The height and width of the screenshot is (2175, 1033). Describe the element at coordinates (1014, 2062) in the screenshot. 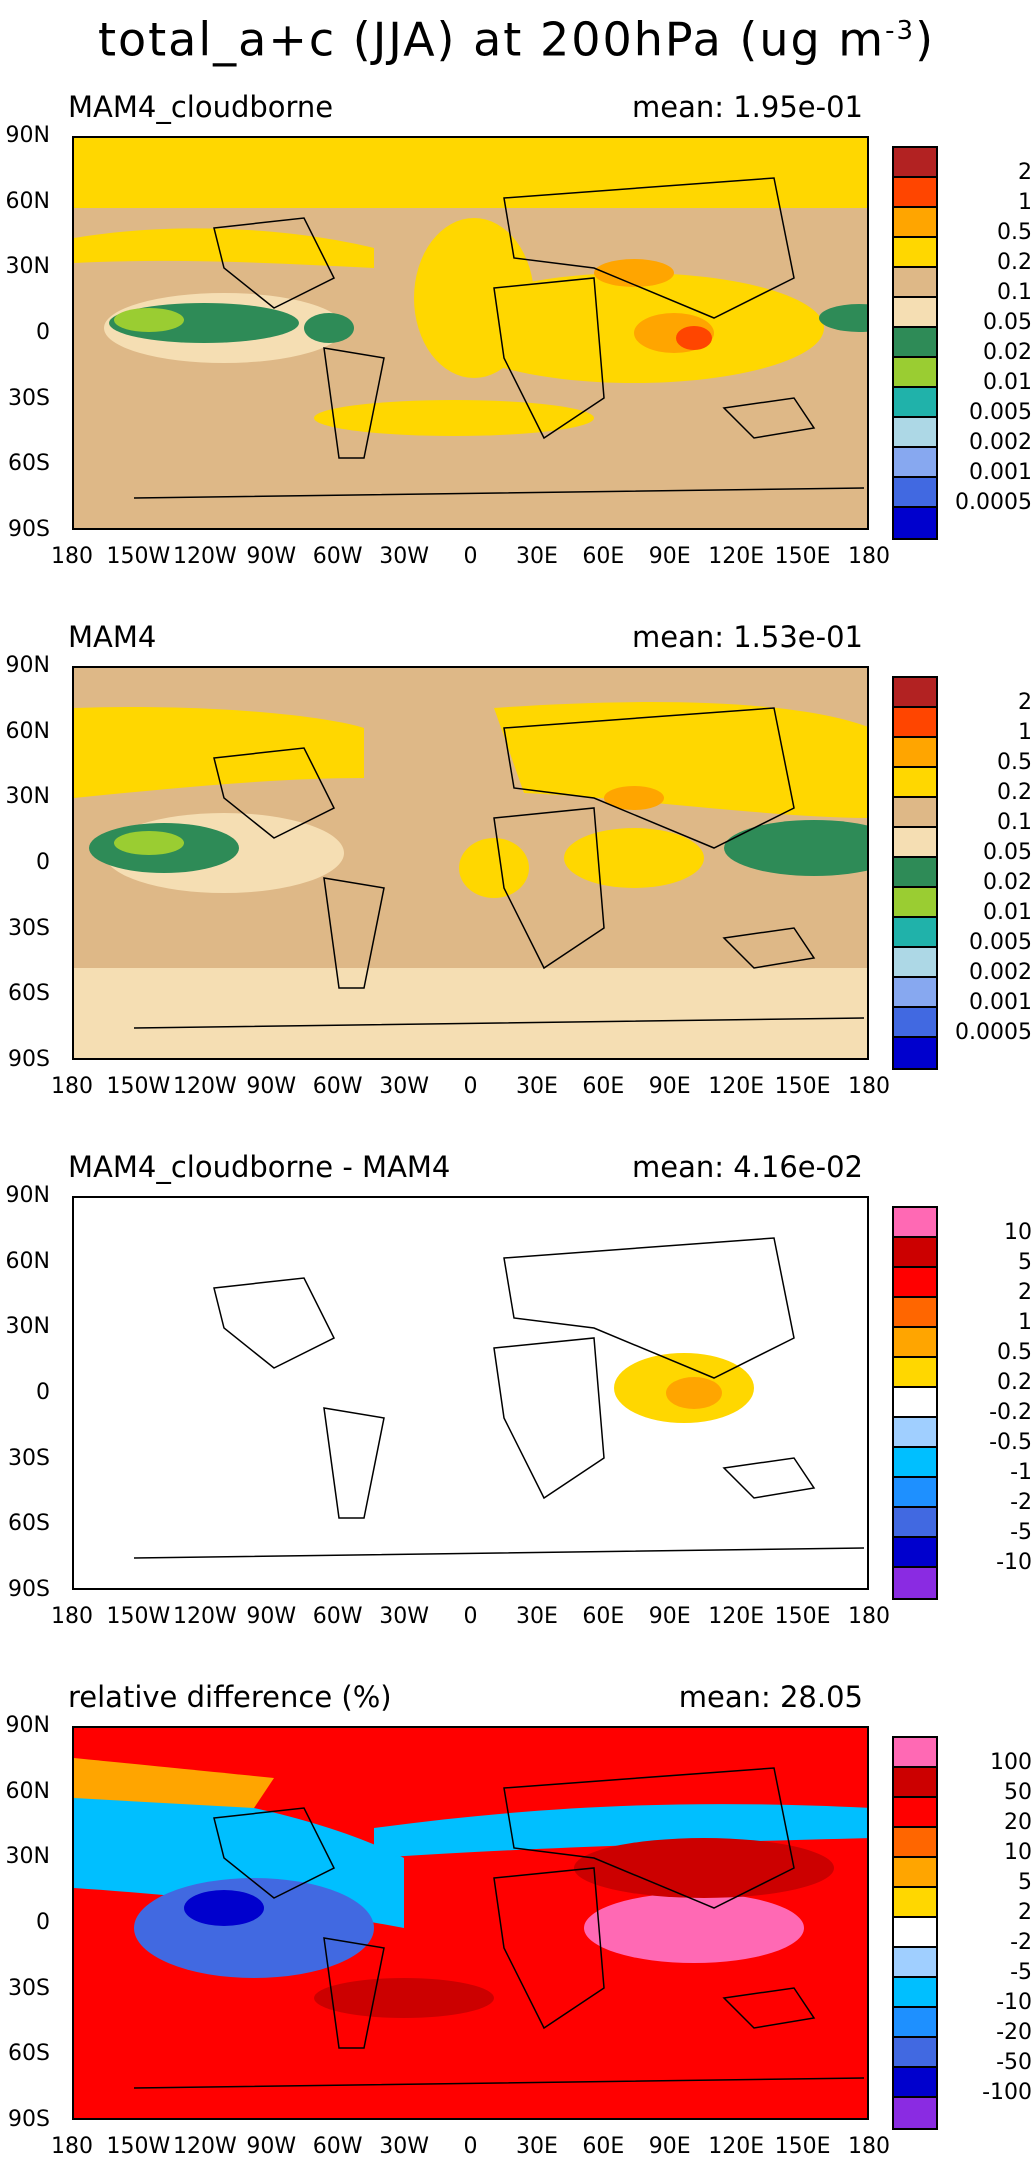

I see `colorbar-label: -50` at that location.